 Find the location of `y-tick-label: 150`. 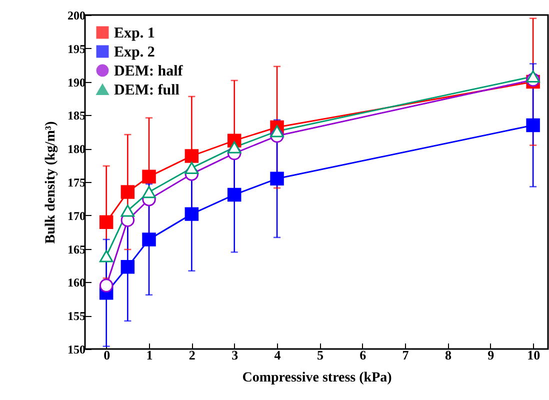

y-tick-label: 150 is located at coordinates (77, 349).